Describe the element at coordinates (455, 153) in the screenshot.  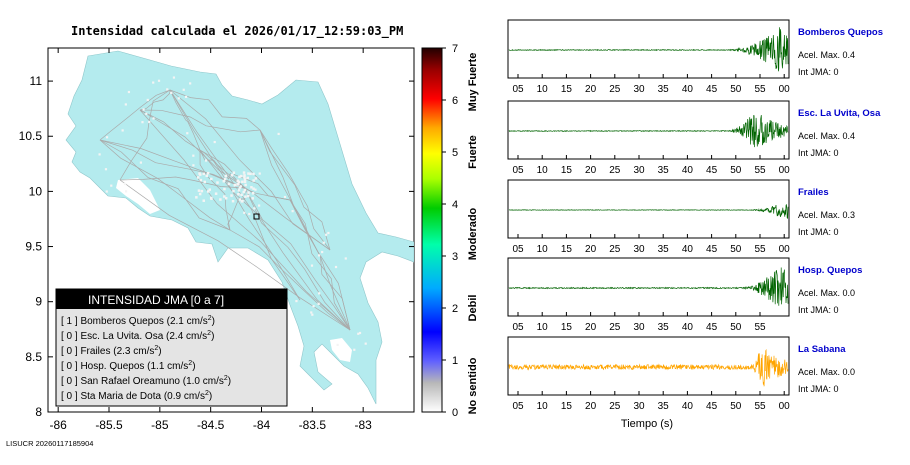
I see `colorbar-tick-label: 5` at that location.